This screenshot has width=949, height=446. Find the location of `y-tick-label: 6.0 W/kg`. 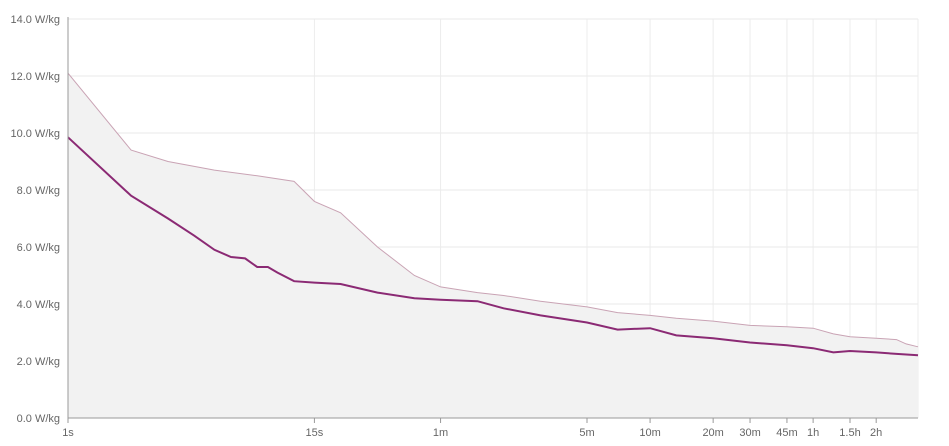

y-tick-label: 6.0 W/kg is located at coordinates (38, 248).